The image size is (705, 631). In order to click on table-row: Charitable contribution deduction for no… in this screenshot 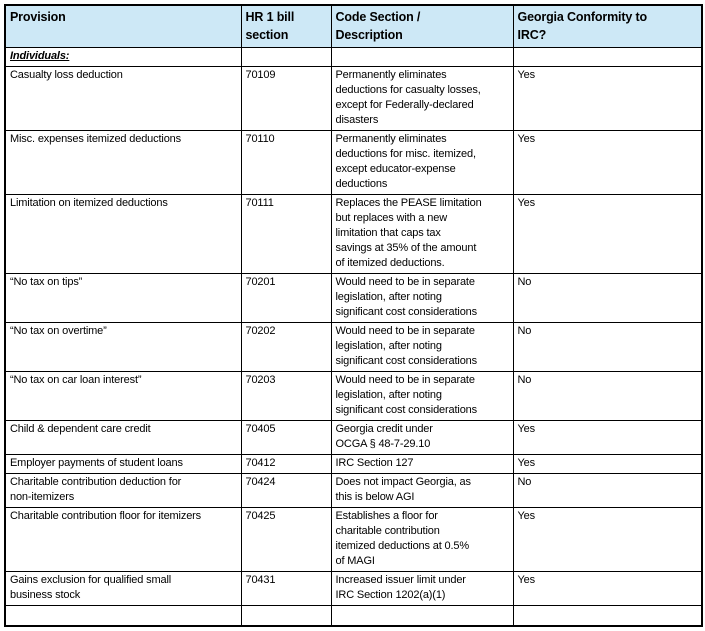, I will do `click(353, 490)`.